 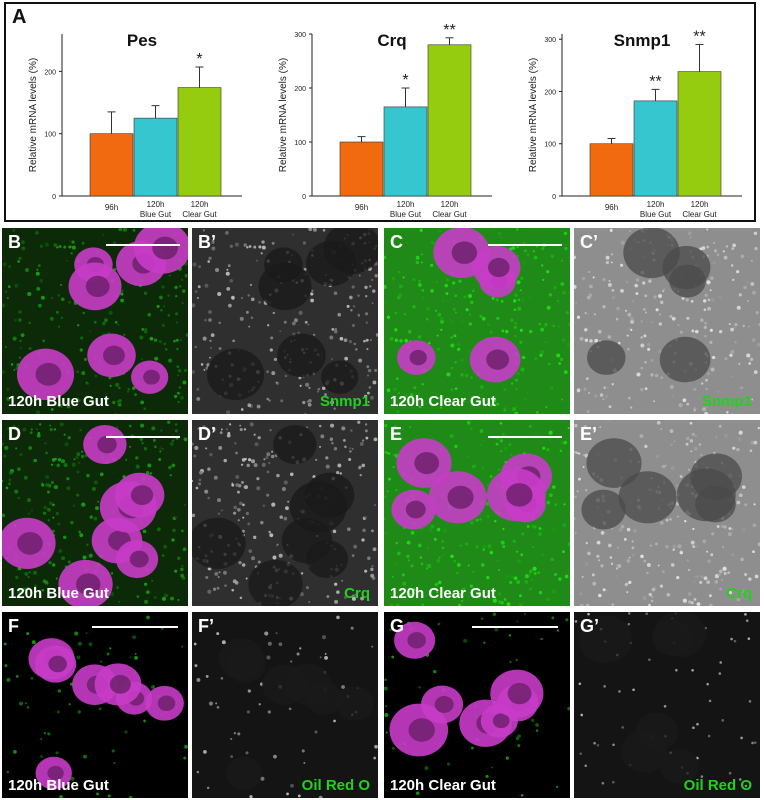 I want to click on stain-label: Crq, so click(x=357, y=593).